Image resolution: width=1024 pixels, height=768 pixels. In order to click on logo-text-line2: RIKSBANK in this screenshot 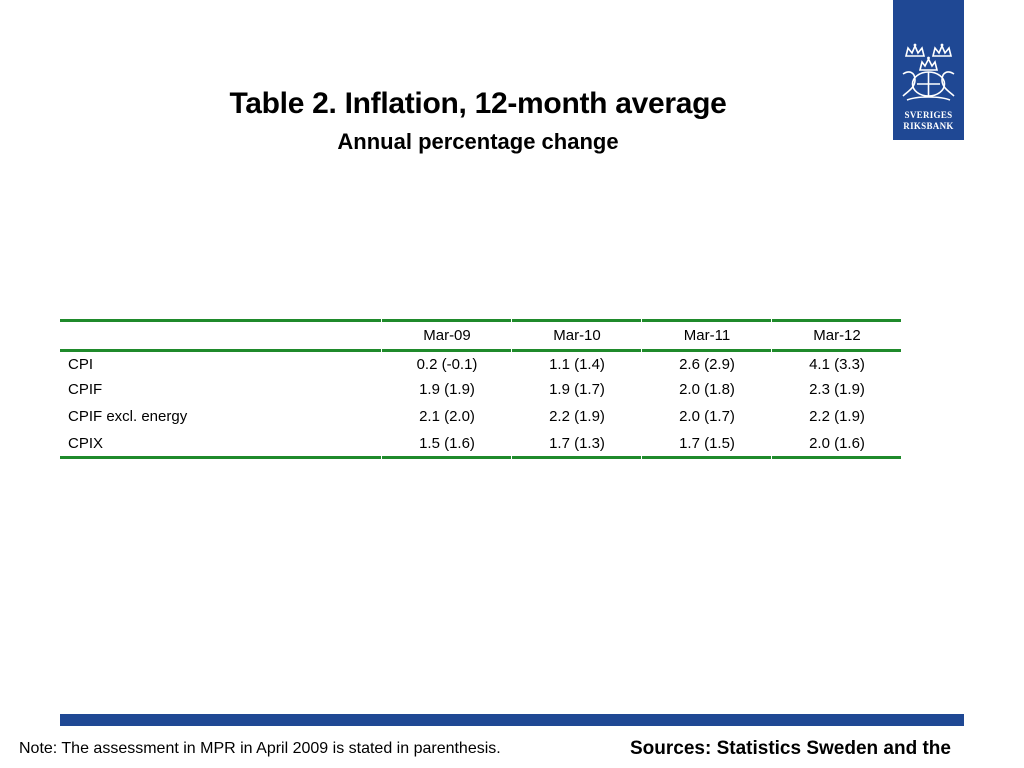, I will do `click(928, 126)`.